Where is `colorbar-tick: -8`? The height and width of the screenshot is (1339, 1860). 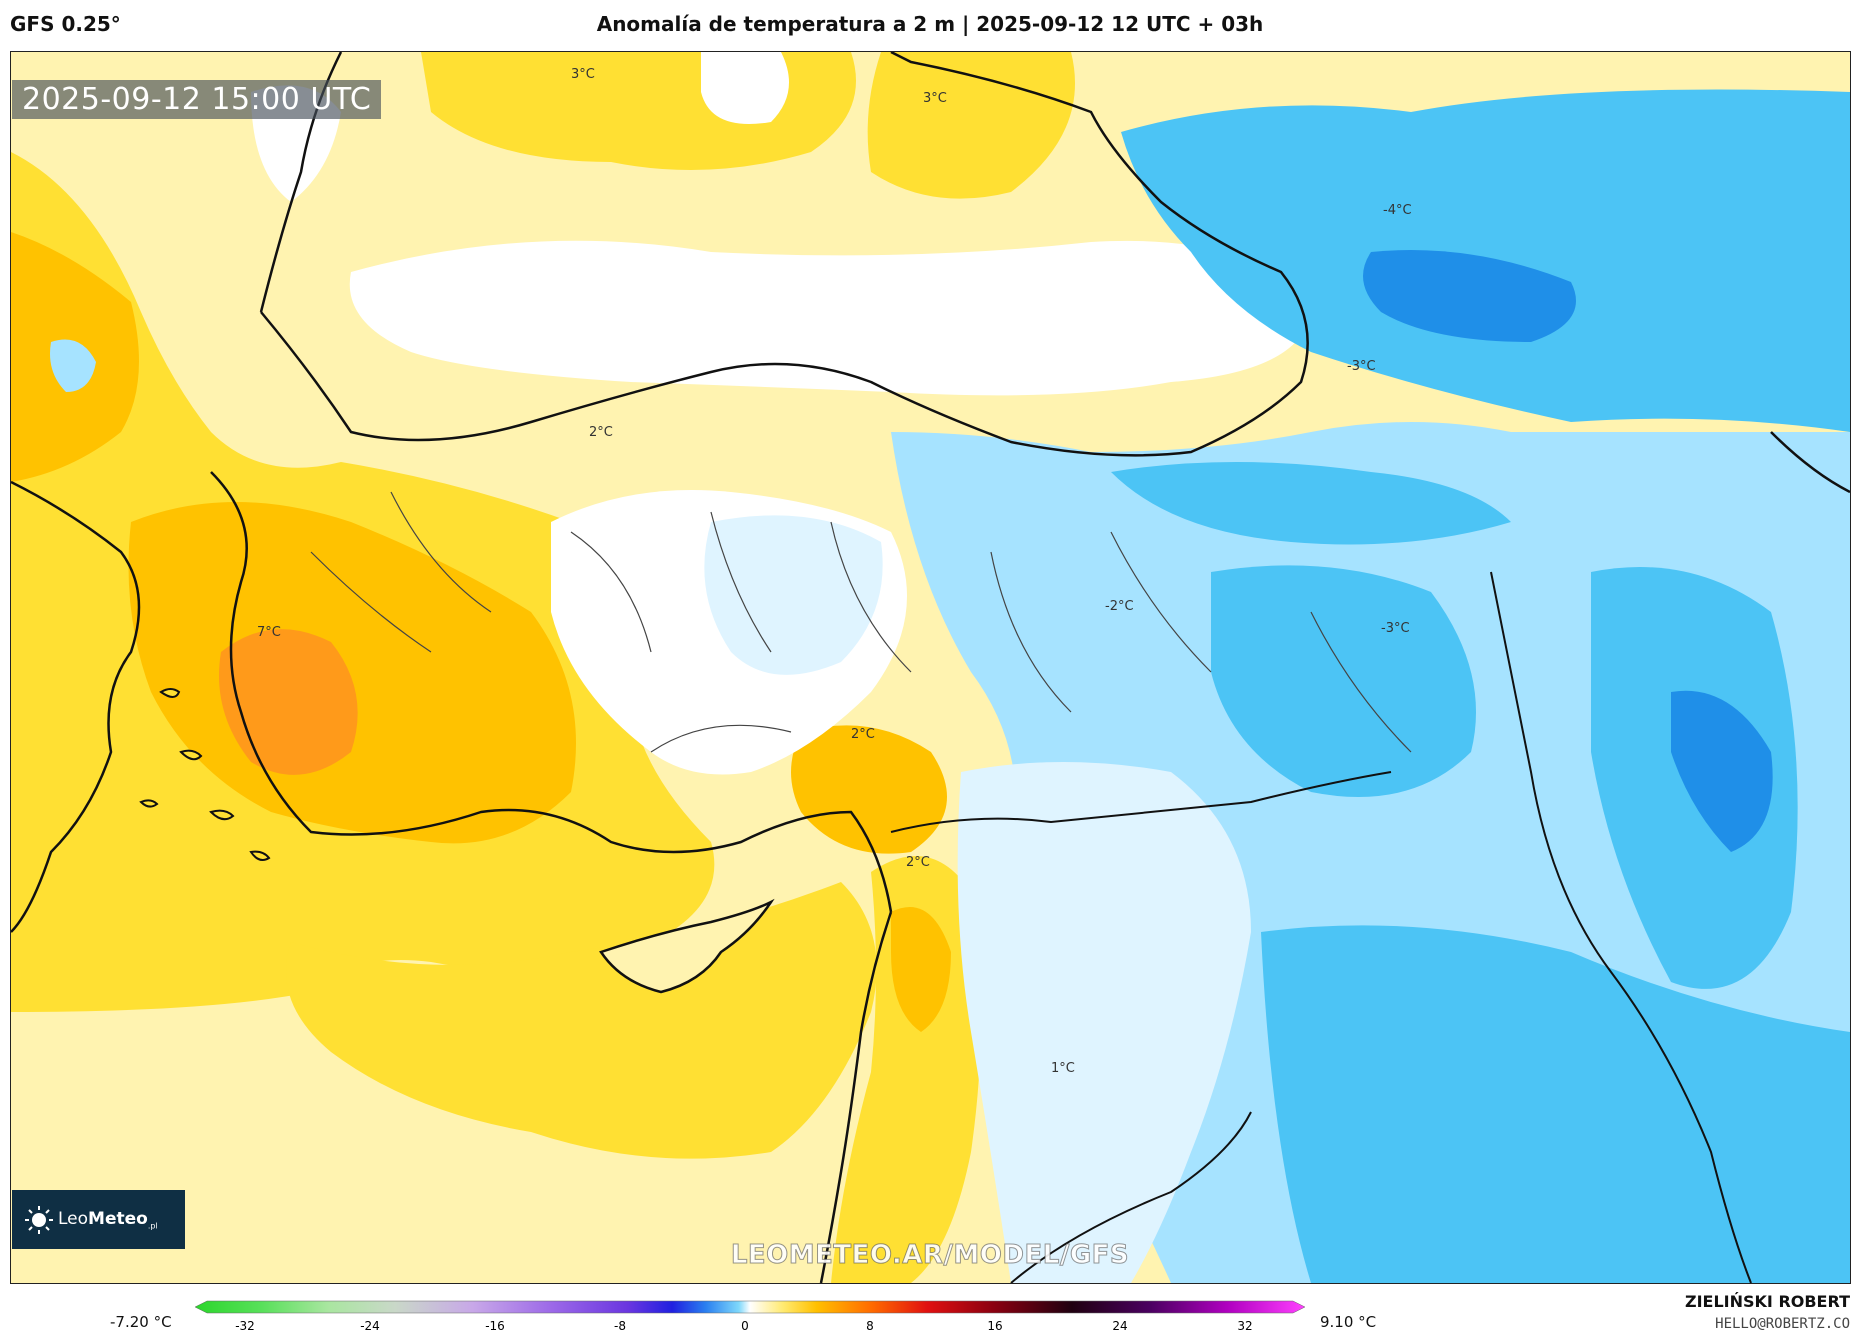
colorbar-tick: -8 is located at coordinates (620, 1326).